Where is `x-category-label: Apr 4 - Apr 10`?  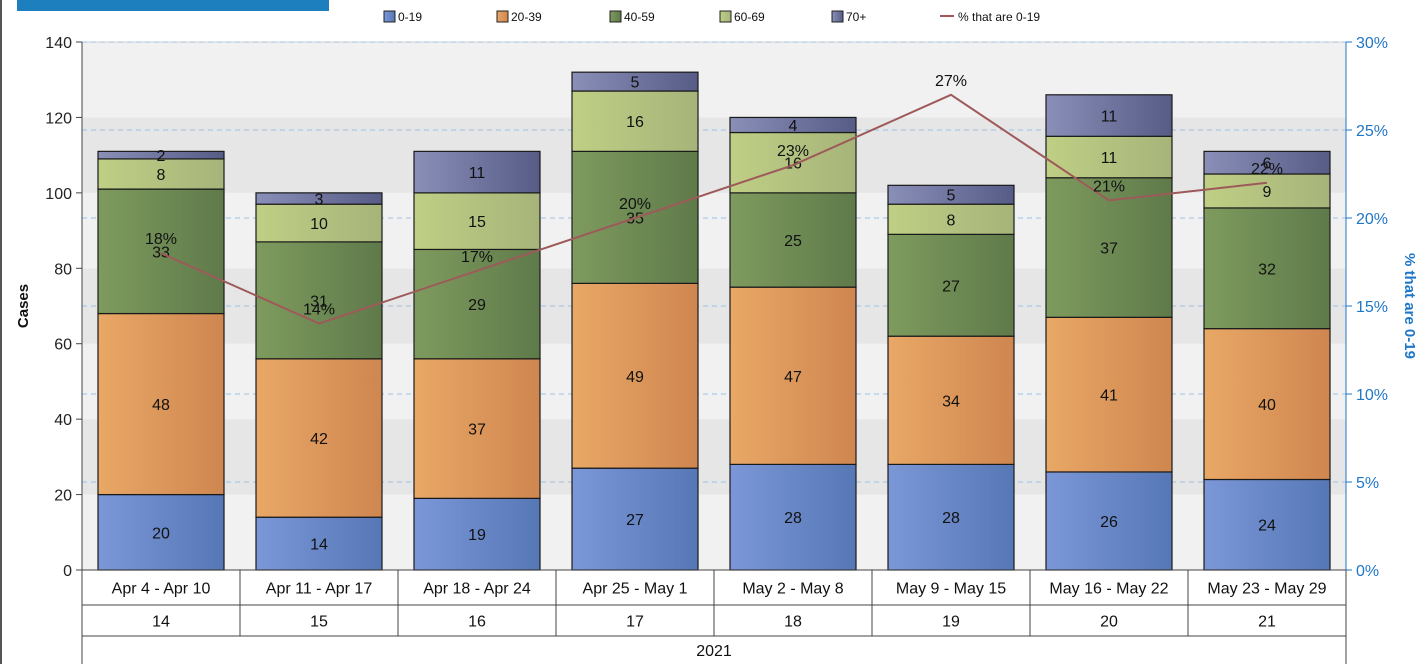
x-category-label: Apr 4 - Apr 10 is located at coordinates (161, 589).